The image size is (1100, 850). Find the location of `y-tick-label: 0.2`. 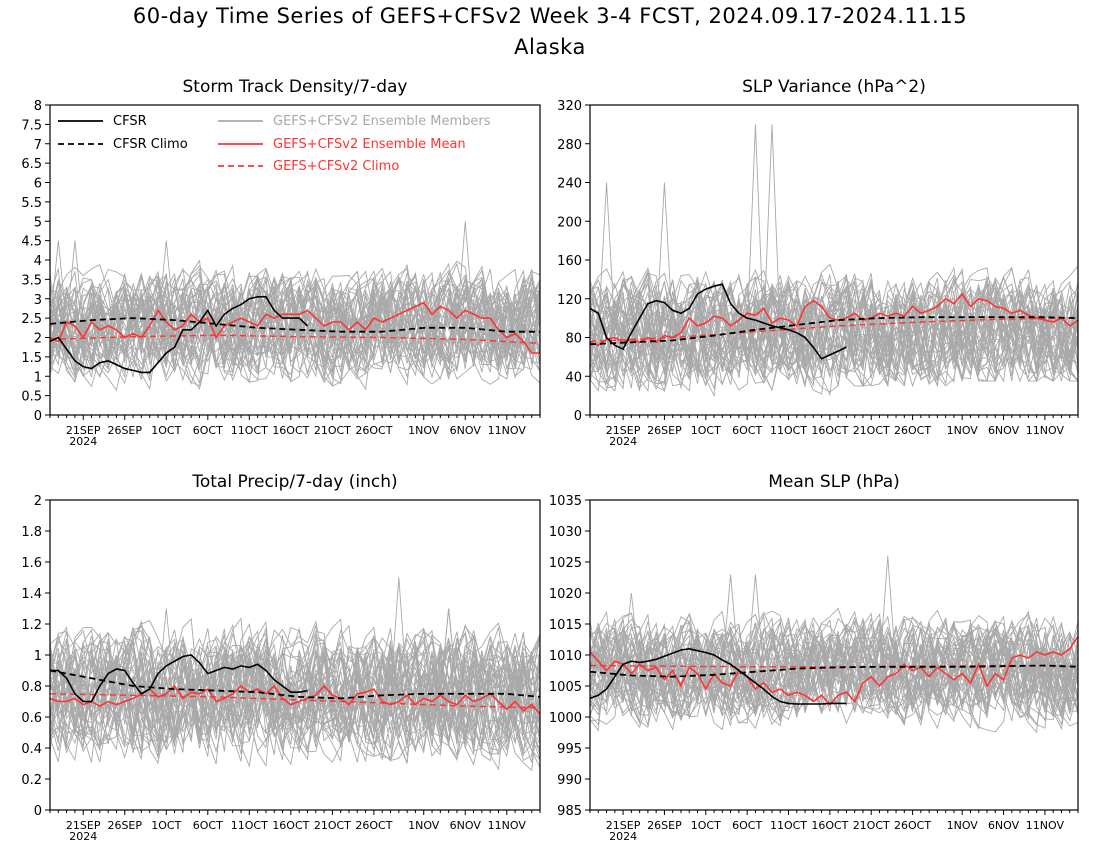

y-tick-label: 0.2 is located at coordinates (31, 780).